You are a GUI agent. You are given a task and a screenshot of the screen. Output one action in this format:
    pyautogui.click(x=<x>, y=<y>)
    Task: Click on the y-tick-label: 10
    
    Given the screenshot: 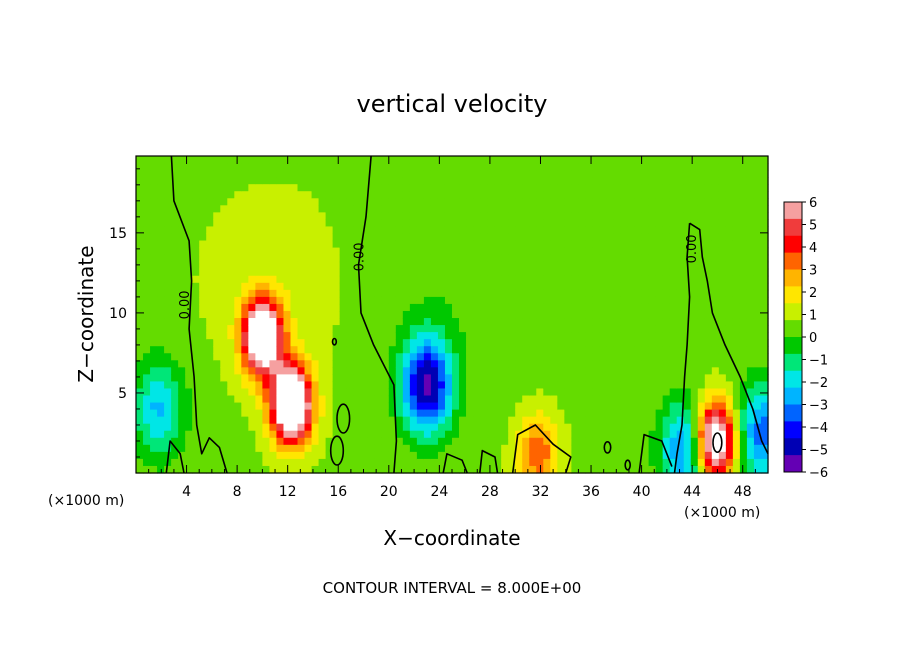 What is the action you would take?
    pyautogui.click(x=118, y=314)
    